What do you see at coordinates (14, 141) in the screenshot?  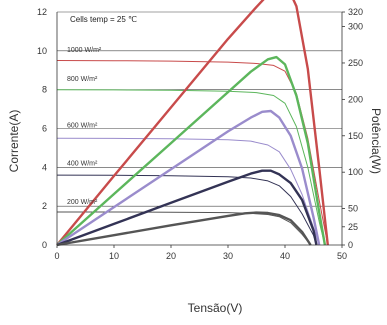 I see `y-axis-label: Corrente(A)` at bounding box center [14, 141].